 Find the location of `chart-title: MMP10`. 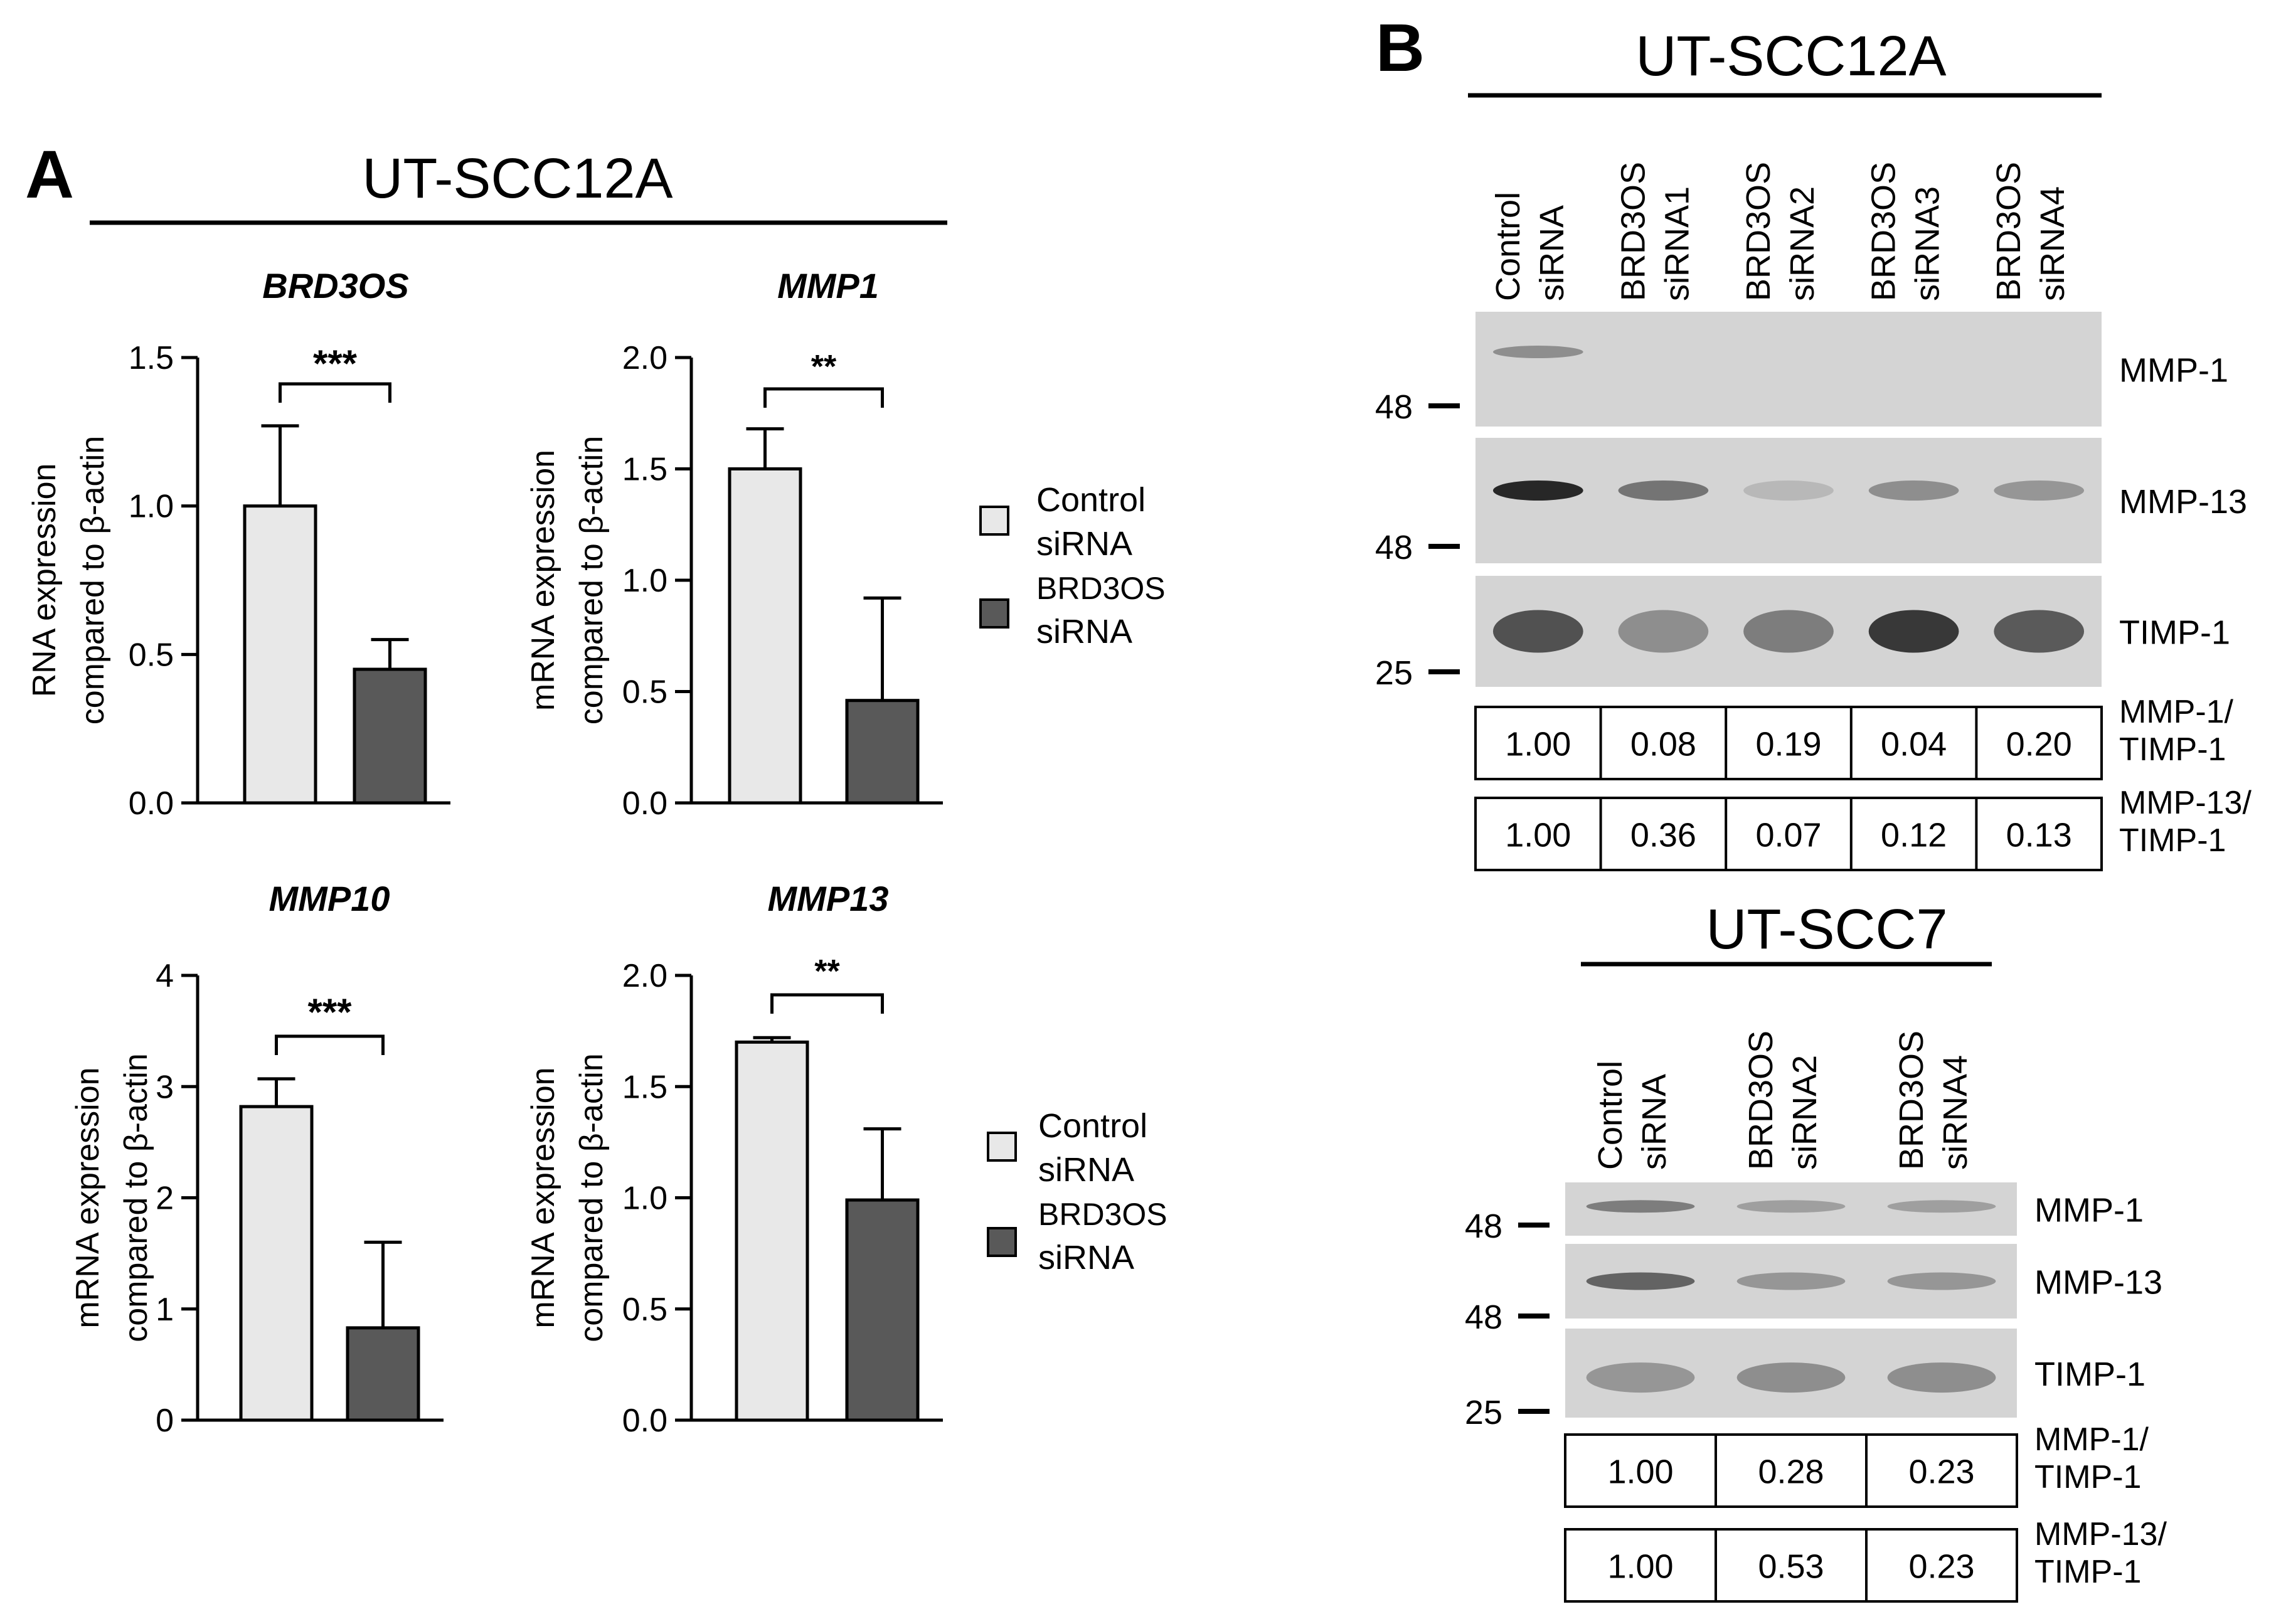

chart-title: MMP10 is located at coordinates (329, 898).